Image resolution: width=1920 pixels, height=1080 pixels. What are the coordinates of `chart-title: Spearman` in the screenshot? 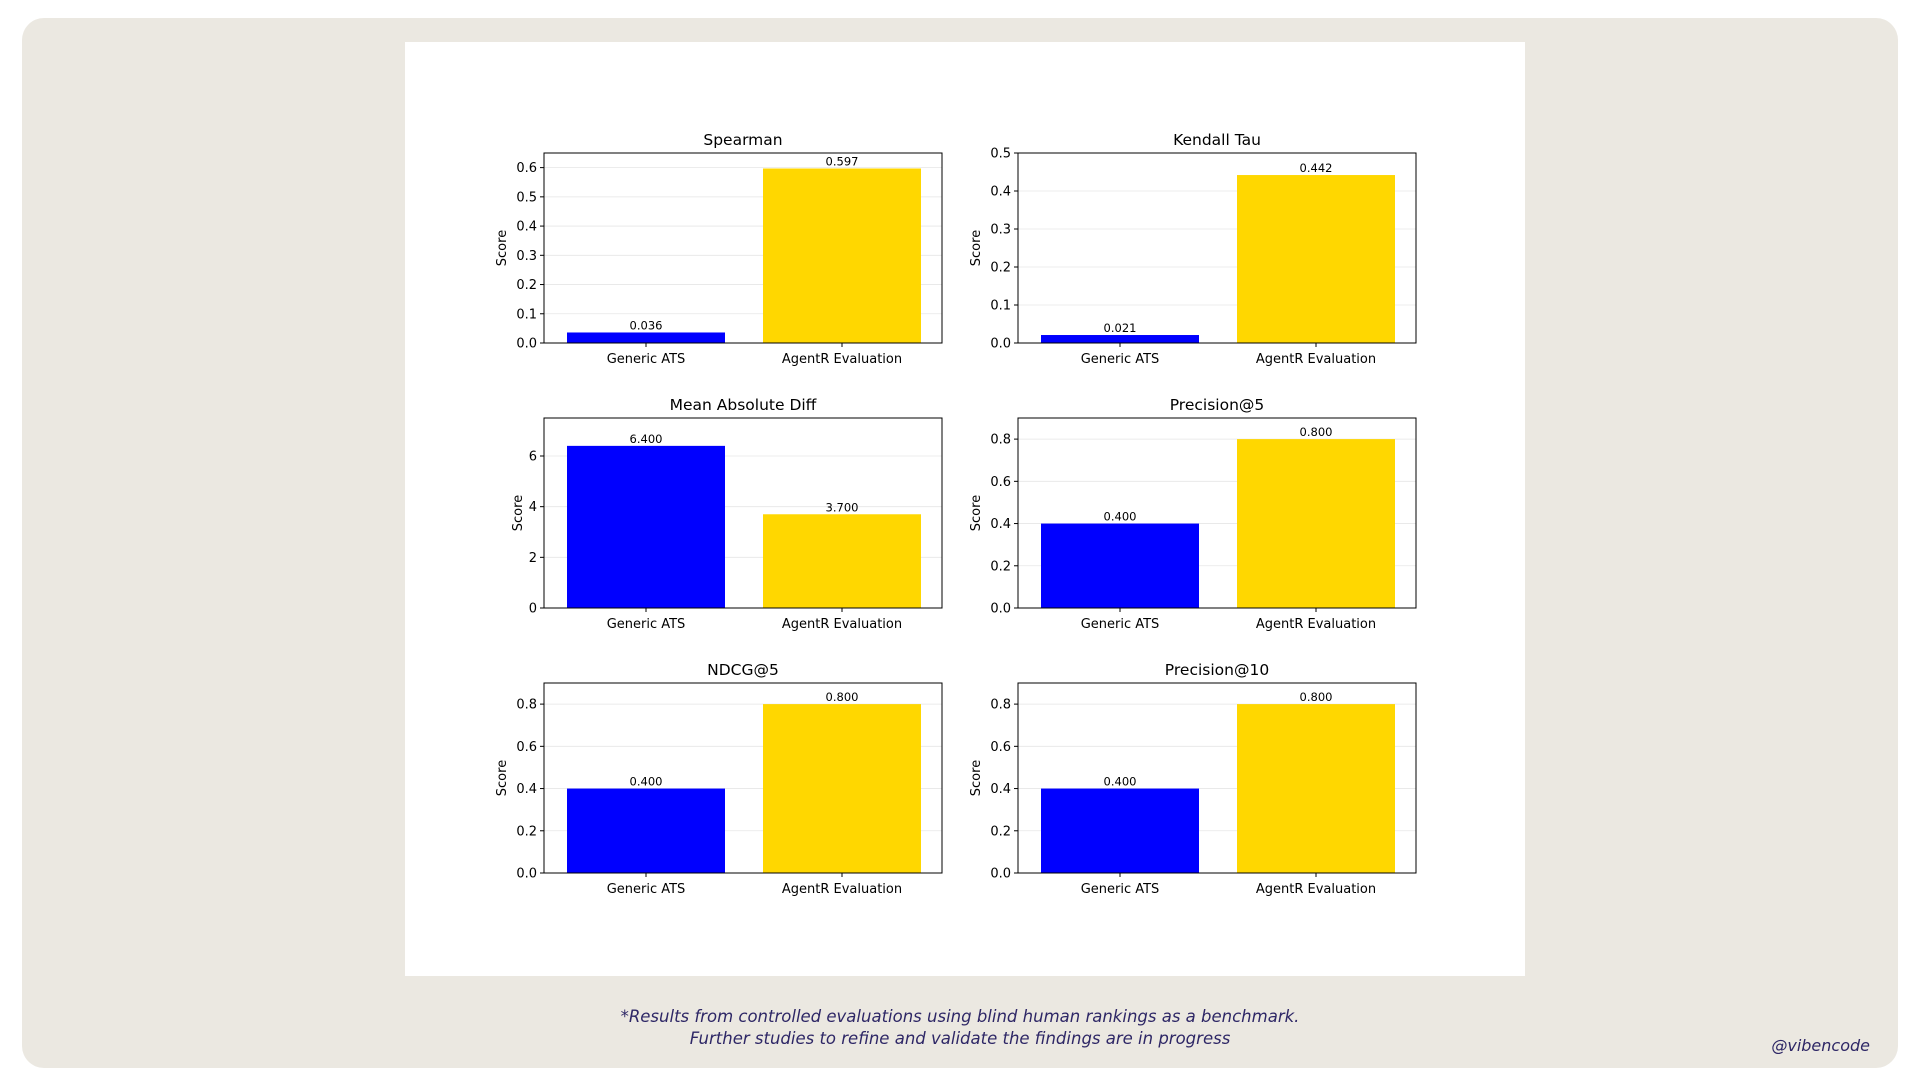 It's located at (742, 140).